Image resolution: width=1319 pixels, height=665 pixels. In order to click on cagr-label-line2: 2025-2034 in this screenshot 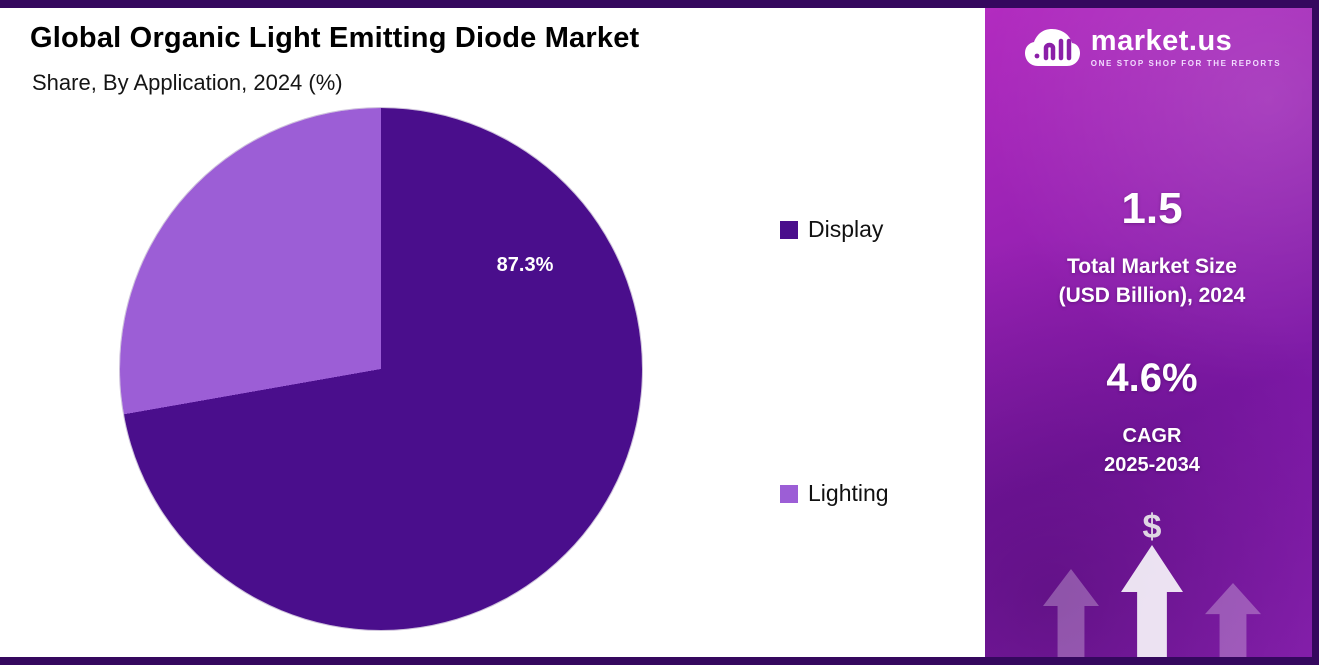, I will do `click(1152, 465)`.